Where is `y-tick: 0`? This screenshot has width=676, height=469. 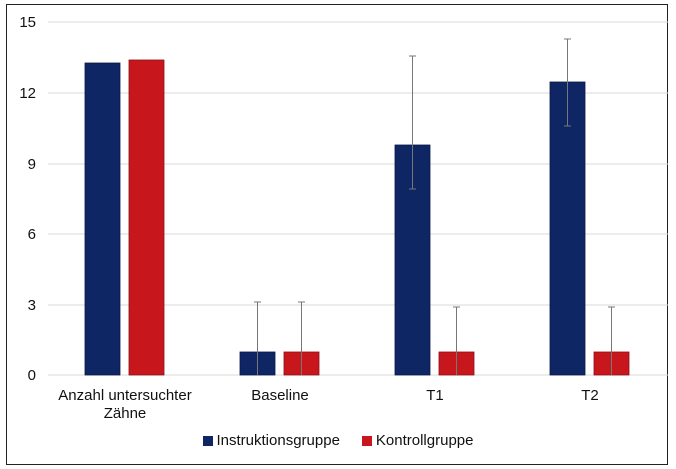
y-tick: 0 is located at coordinates (32, 375).